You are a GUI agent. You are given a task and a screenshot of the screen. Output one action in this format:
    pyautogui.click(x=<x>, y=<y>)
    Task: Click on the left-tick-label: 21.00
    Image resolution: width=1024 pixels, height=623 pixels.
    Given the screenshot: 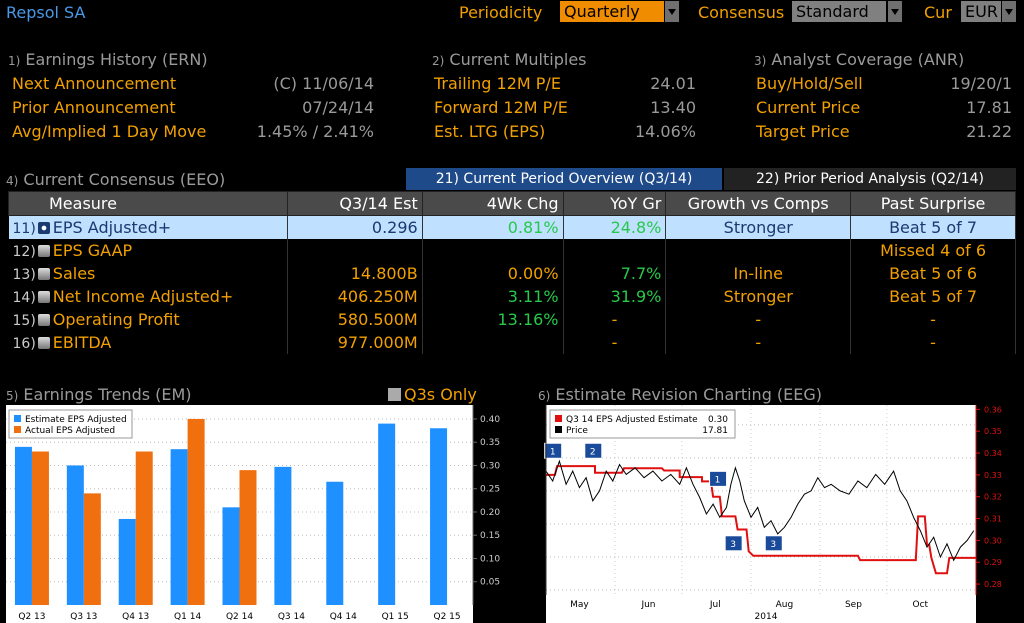 What is the action you would take?
    pyautogui.click(x=529, y=426)
    